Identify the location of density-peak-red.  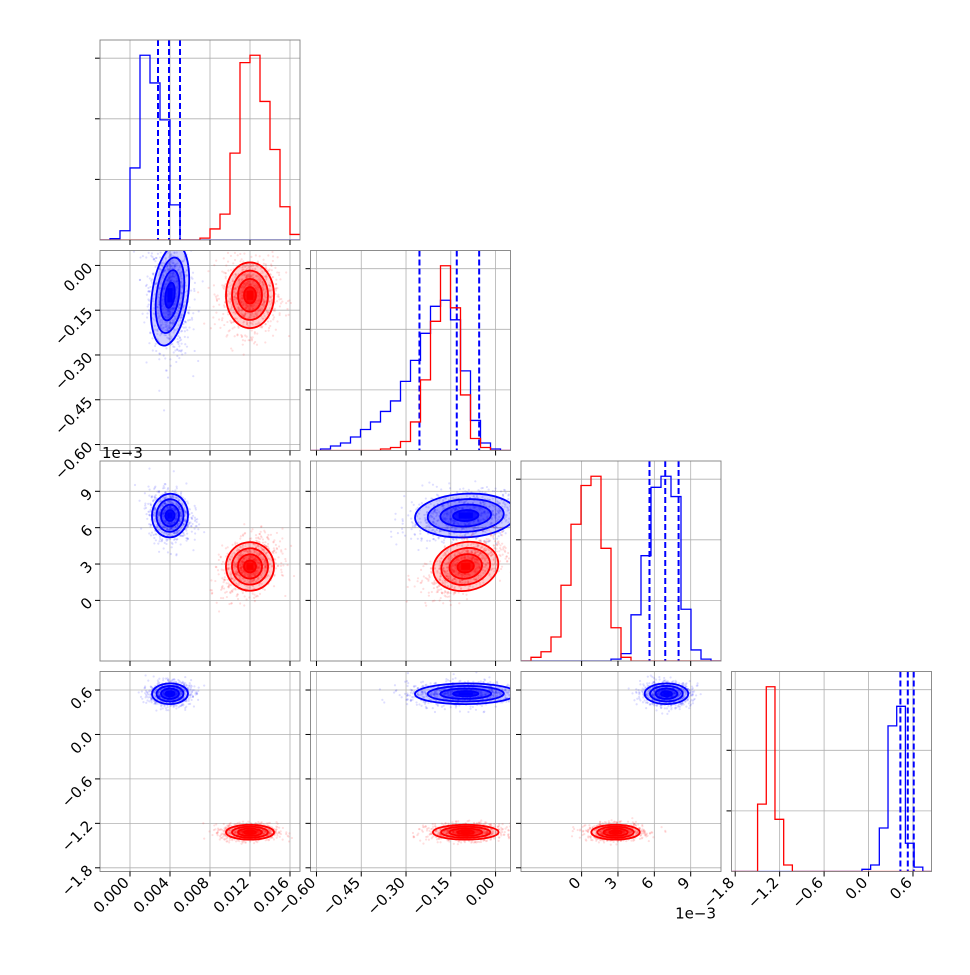
(250, 566).